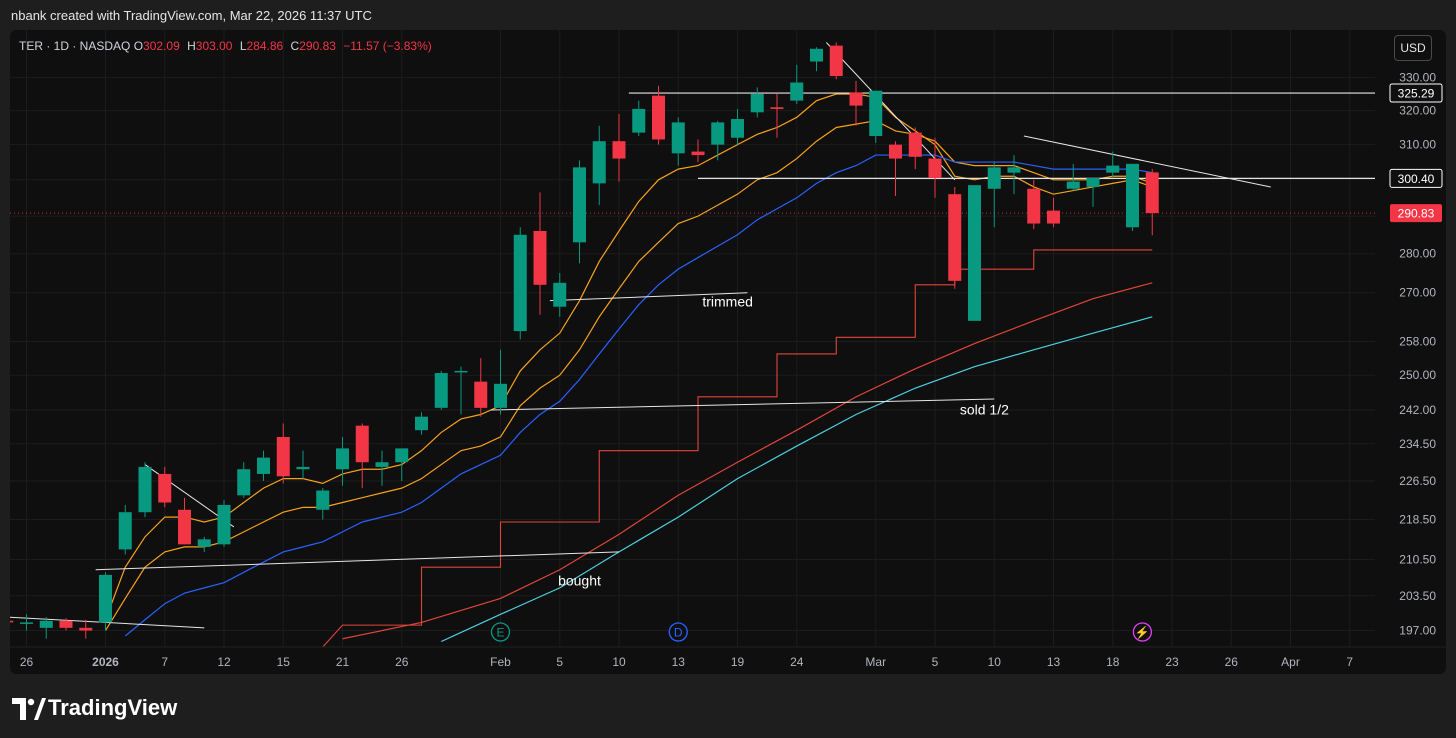 This screenshot has height=738, width=1456. I want to click on legend-change-value: −11.57 (−3.83%), so click(387, 46).